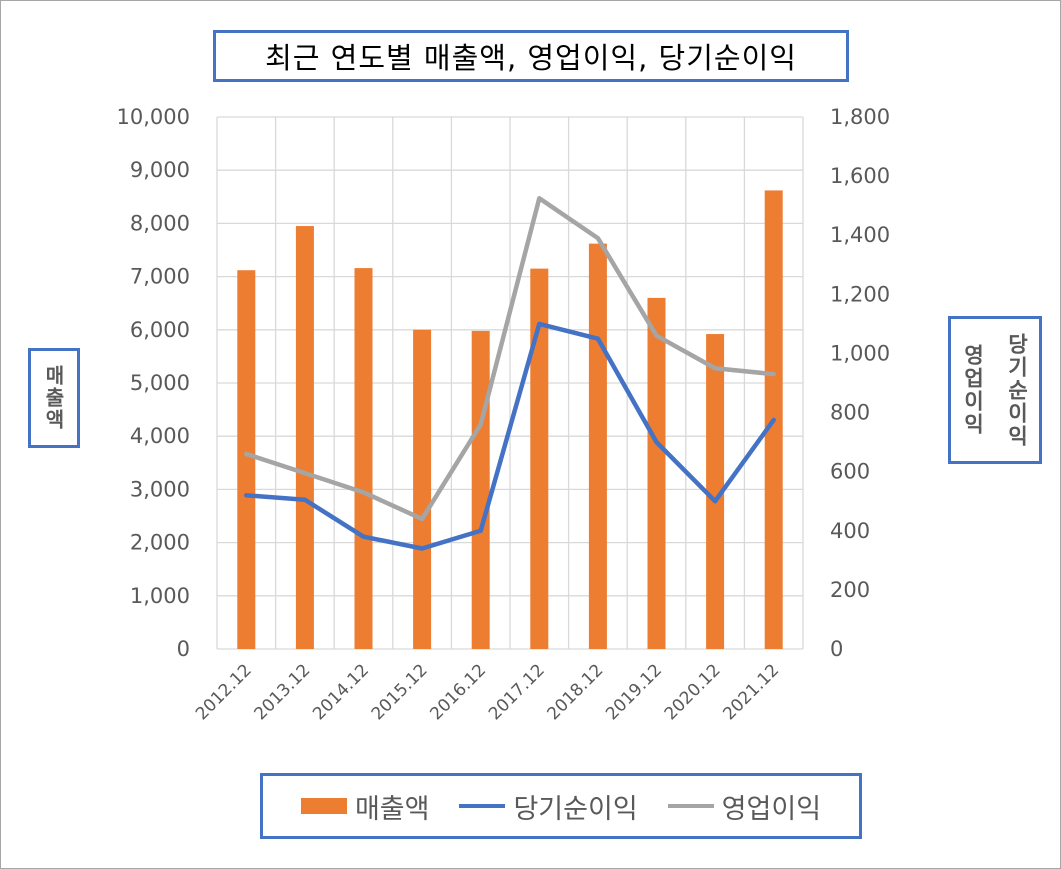  I want to click on left-tick-label: 8,000, so click(160, 223).